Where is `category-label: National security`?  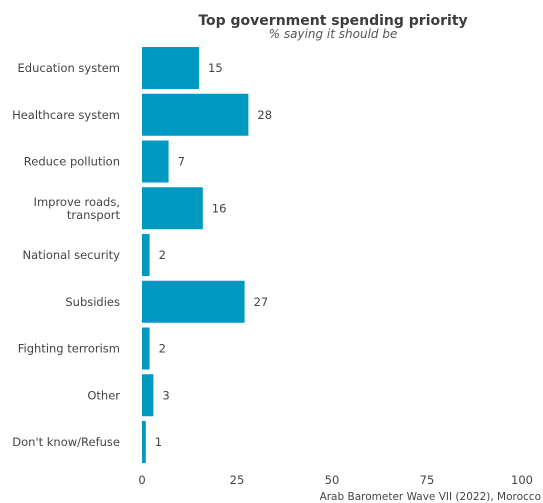 category-label: National security is located at coordinates (72, 255).